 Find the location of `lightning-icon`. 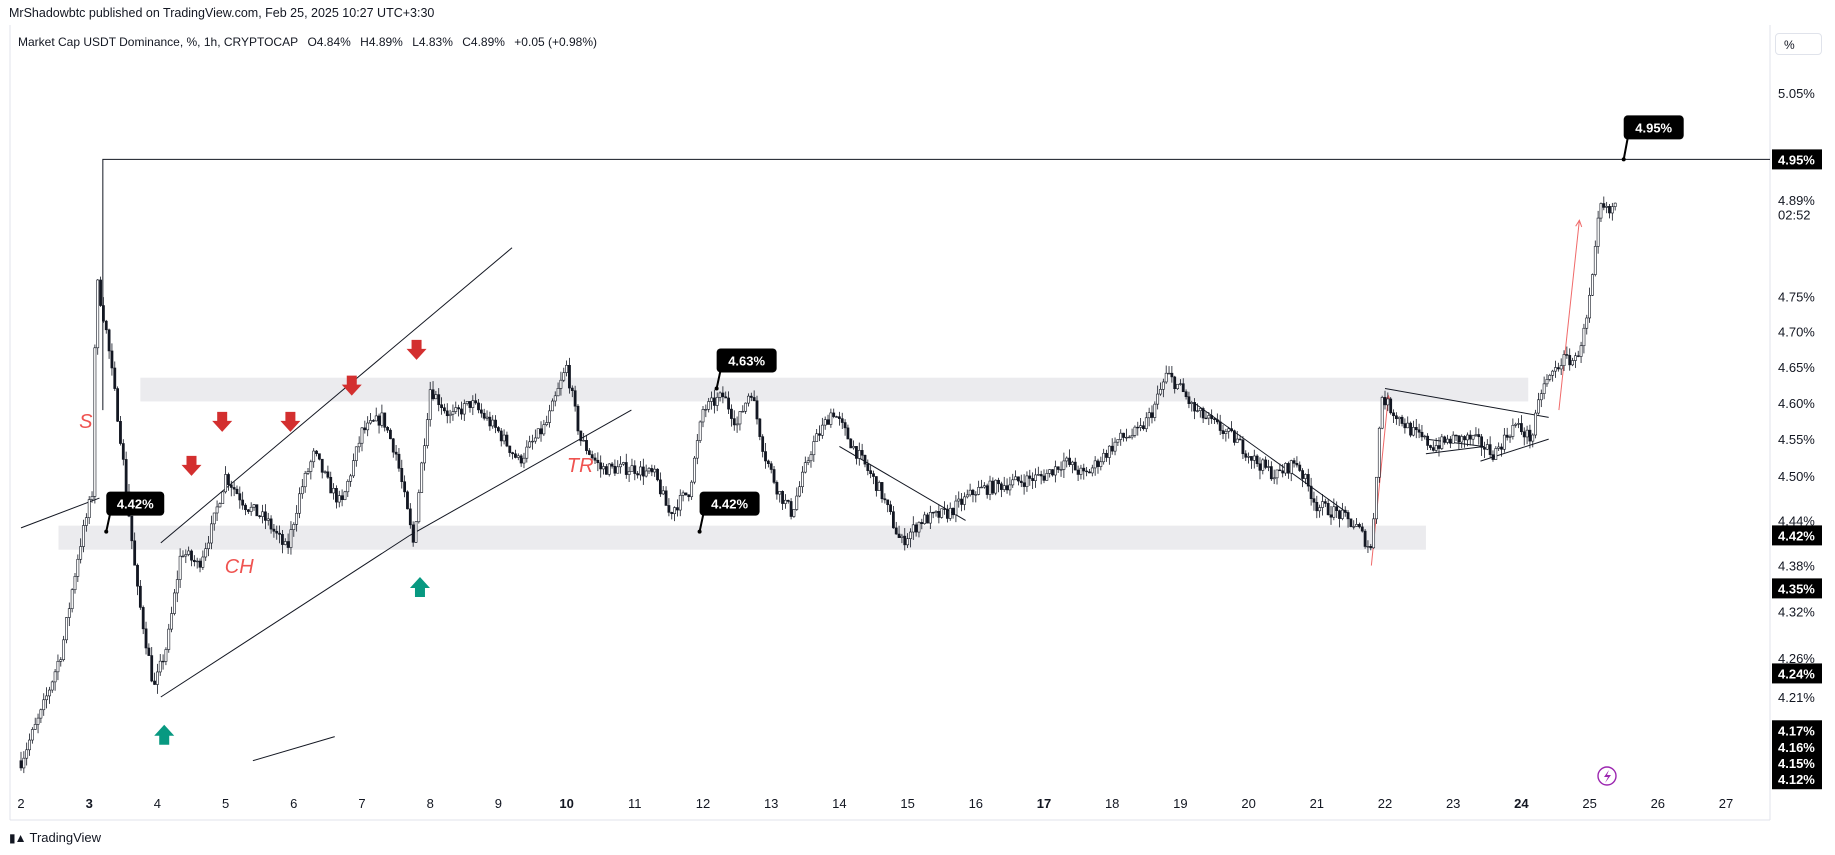

lightning-icon is located at coordinates (1607, 776).